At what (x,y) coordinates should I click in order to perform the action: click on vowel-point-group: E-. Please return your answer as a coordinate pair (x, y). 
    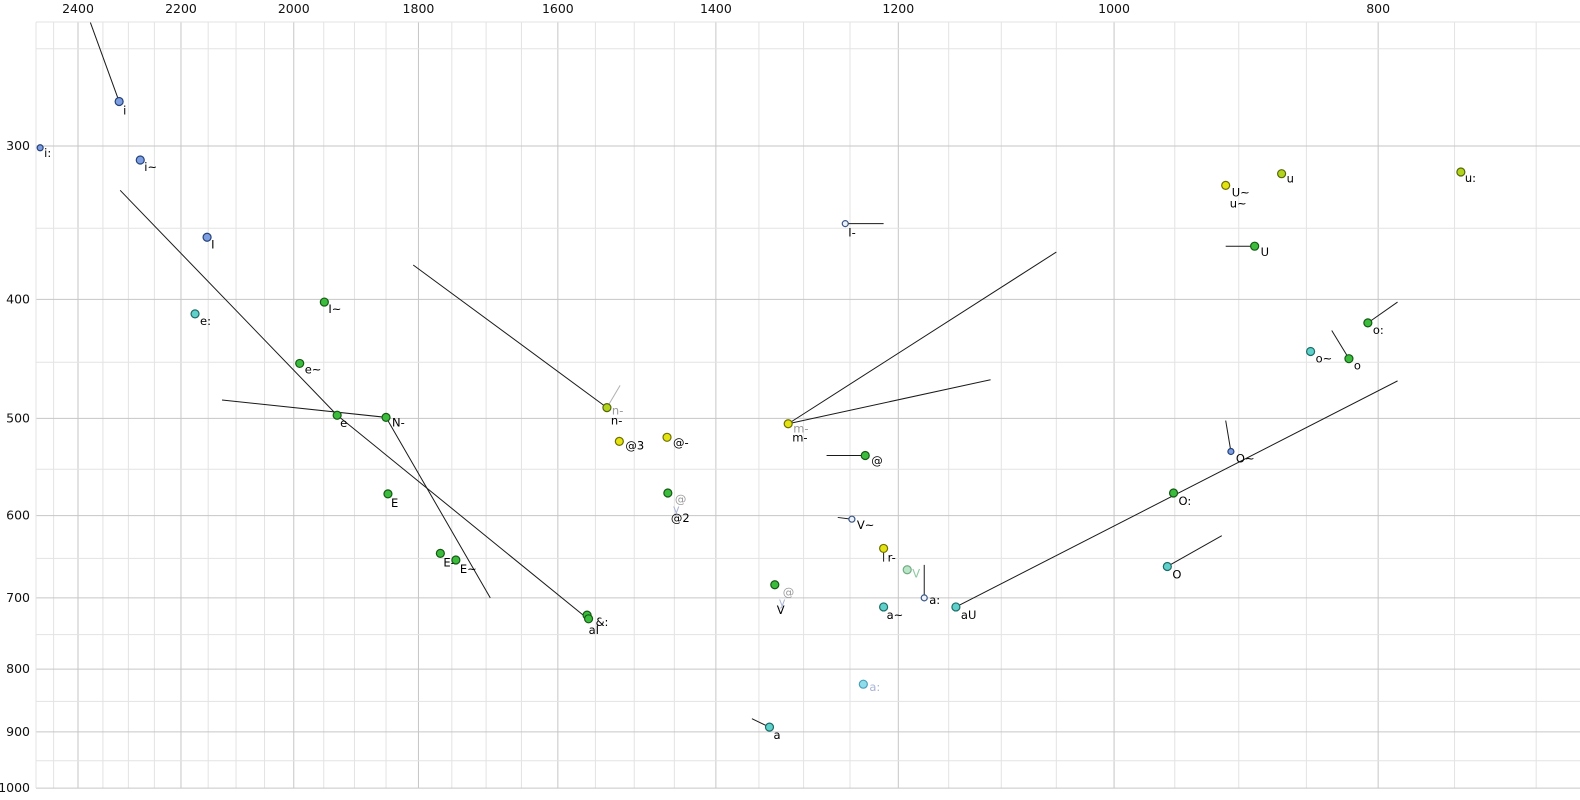
    Looking at the image, I should click on (445, 558).